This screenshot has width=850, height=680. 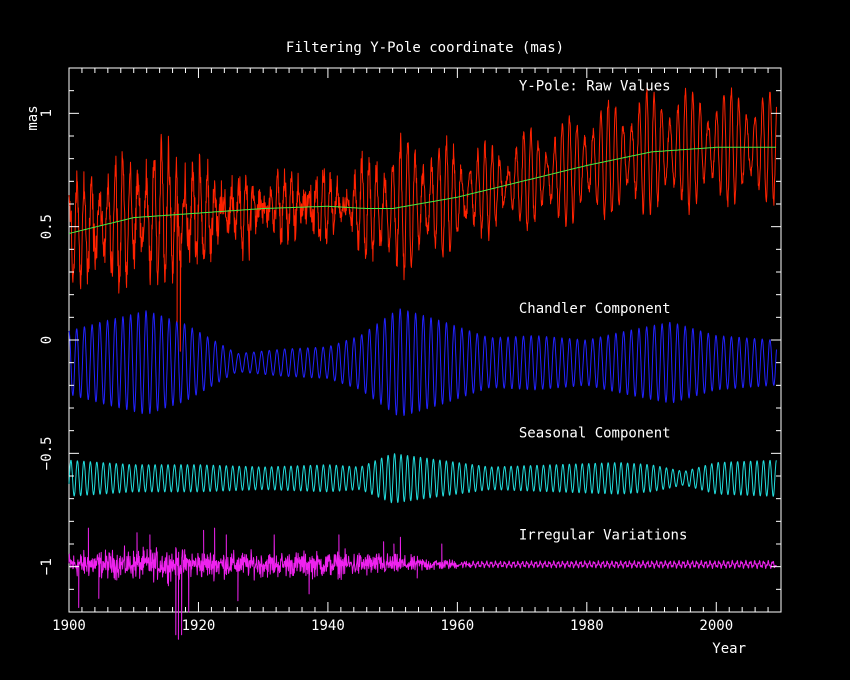 I want to click on y-tick-label: 1, so click(x=47, y=113).